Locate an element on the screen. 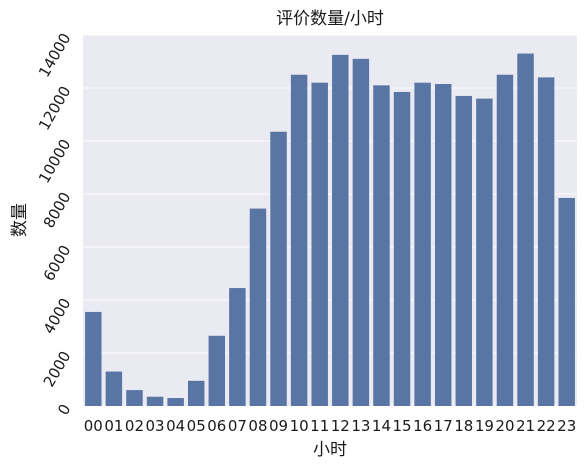 The width and height of the screenshot is (588, 466). x-tick-label-09: 09 is located at coordinates (278, 426).